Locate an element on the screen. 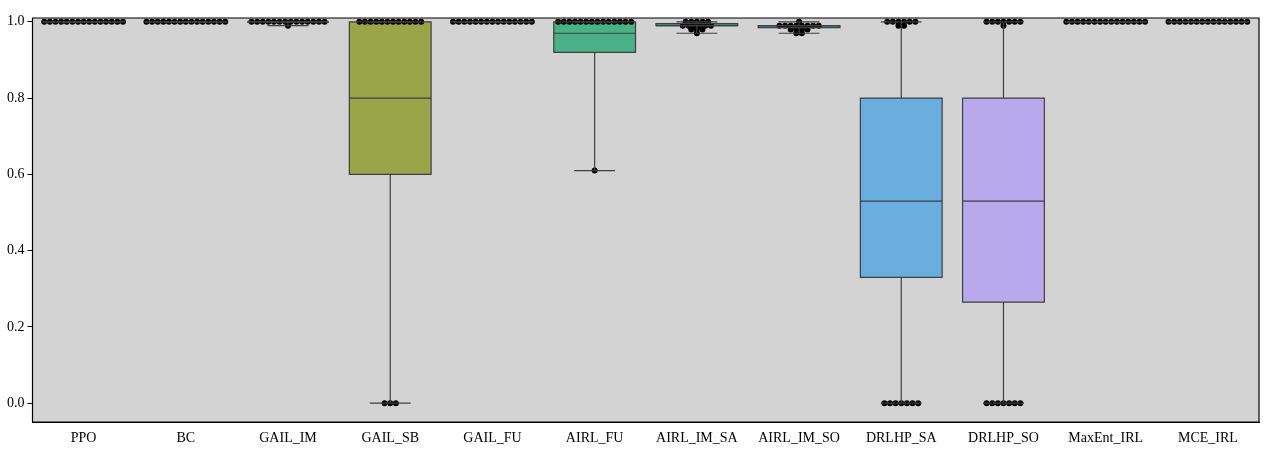  y-tick-label: 0.8 is located at coordinates (16, 97).